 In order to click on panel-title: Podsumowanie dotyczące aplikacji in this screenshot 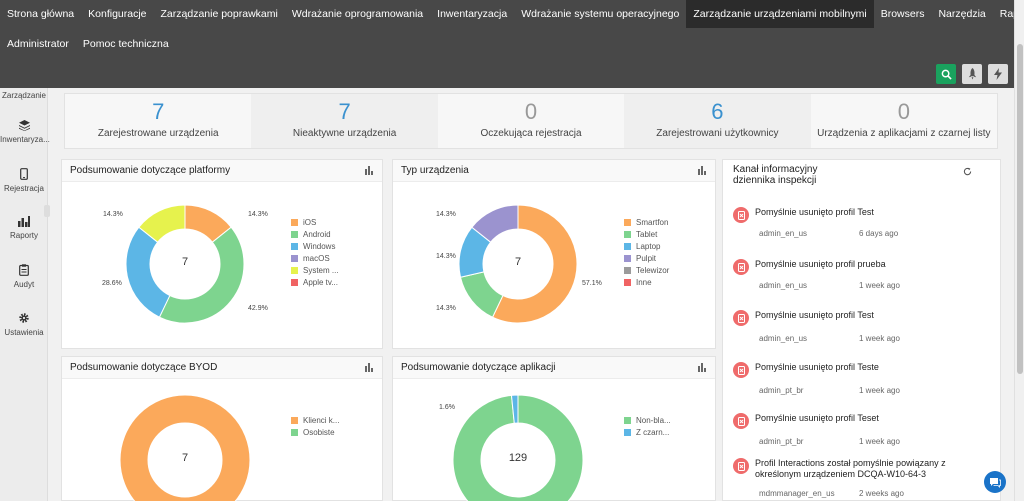, I will do `click(554, 368)`.